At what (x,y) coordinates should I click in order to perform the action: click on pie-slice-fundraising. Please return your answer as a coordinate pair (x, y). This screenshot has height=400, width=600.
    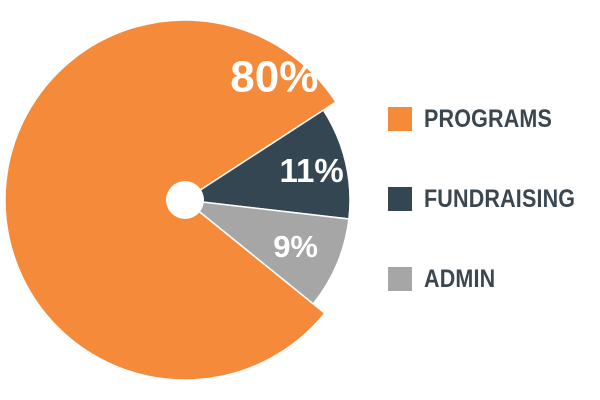
    Looking at the image, I should click on (266, 164).